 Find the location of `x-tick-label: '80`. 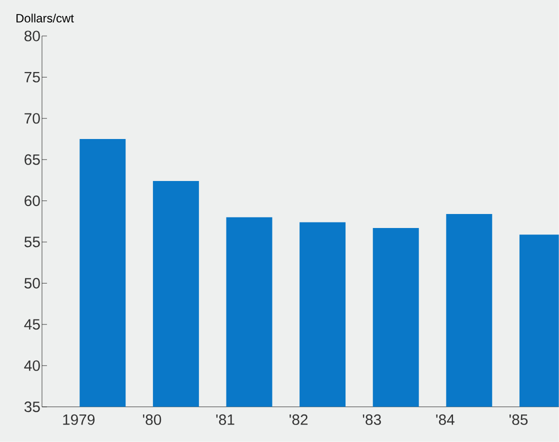

x-tick-label: '80 is located at coordinates (152, 420).